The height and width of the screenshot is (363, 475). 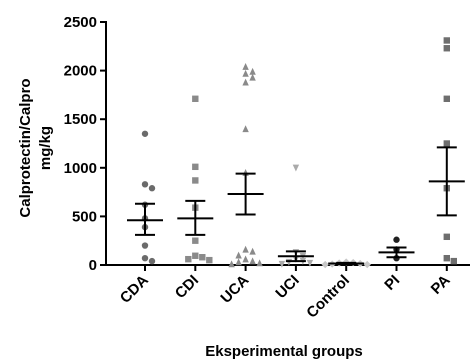 What do you see at coordinates (93, 265) in the screenshot?
I see `y-tick-label: 0` at bounding box center [93, 265].